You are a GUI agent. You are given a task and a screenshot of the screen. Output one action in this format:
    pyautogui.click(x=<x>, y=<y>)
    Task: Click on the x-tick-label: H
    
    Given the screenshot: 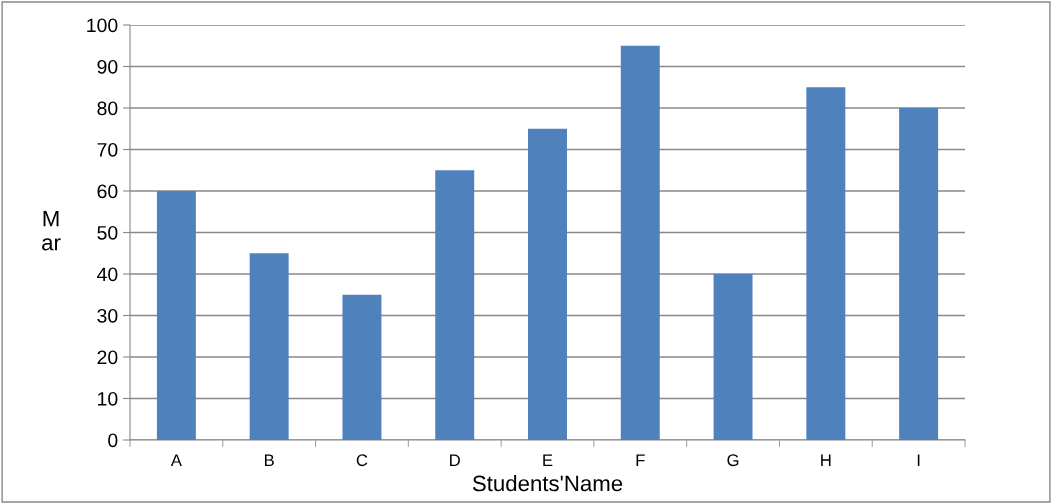 What is the action you would take?
    pyautogui.click(x=826, y=460)
    